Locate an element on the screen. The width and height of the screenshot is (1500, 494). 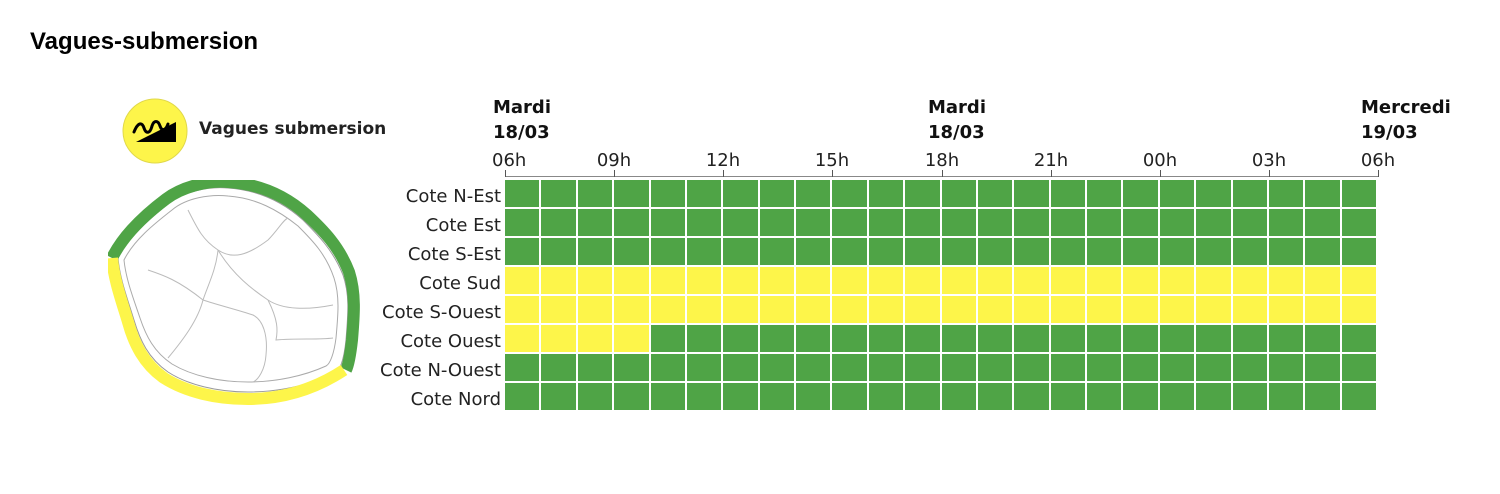
island-body-inner is located at coordinates (231, 289).